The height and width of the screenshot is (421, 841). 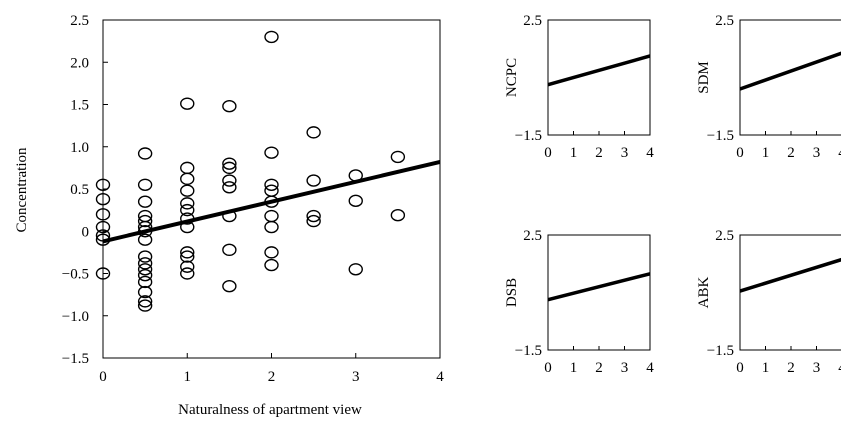 I want to click on y-tick-label: 1.0, so click(x=79, y=148).